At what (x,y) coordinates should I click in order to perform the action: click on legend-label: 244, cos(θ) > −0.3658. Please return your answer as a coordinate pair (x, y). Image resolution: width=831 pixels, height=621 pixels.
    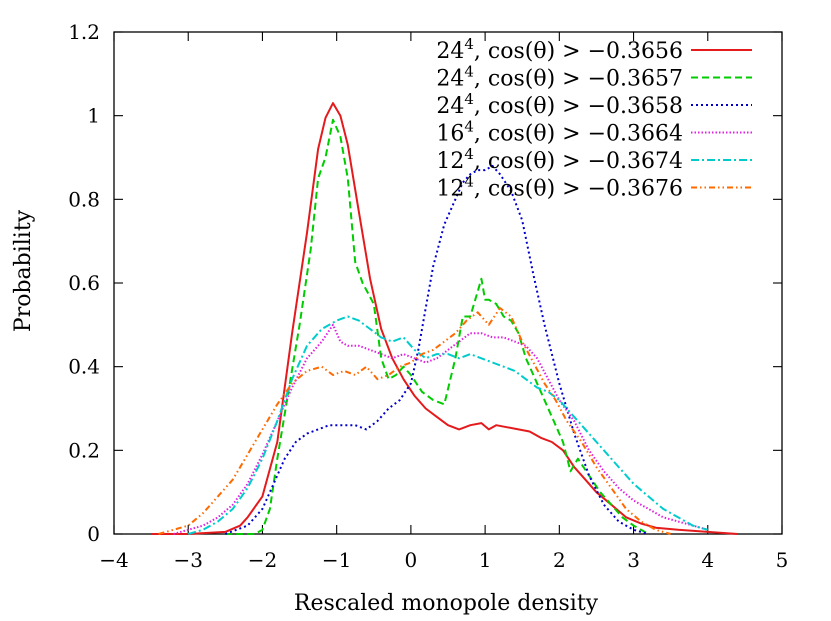
    Looking at the image, I should click on (559, 104).